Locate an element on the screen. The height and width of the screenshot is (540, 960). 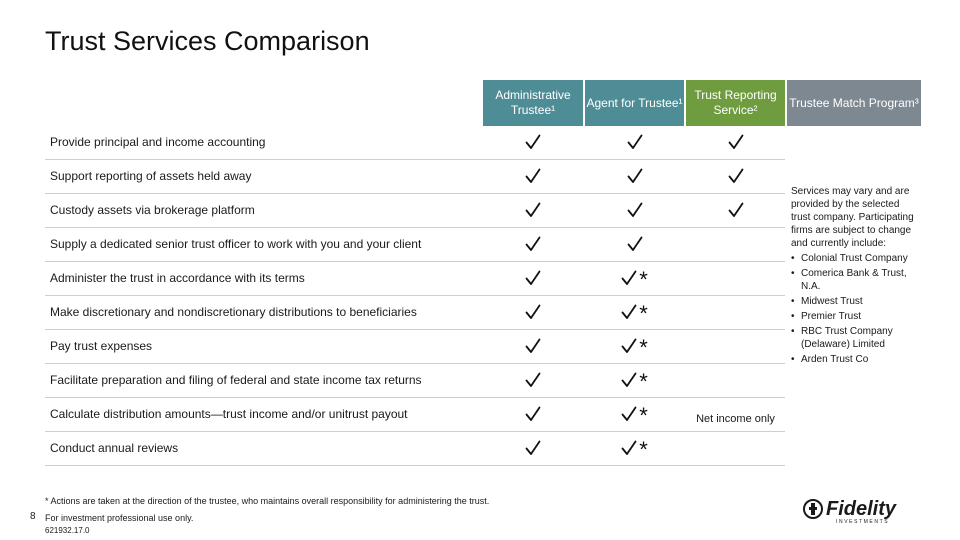
participating-firm-item: Premier Trust is located at coordinates (853, 316).